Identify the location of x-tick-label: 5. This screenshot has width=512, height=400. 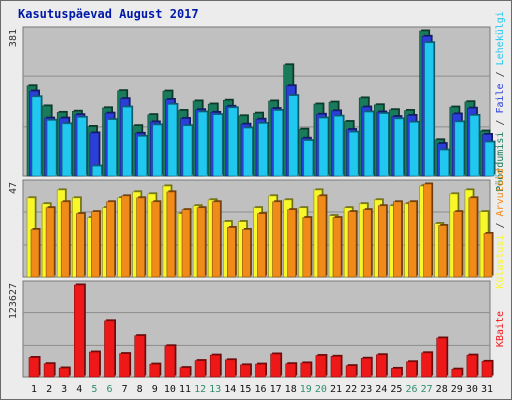
(94, 389).